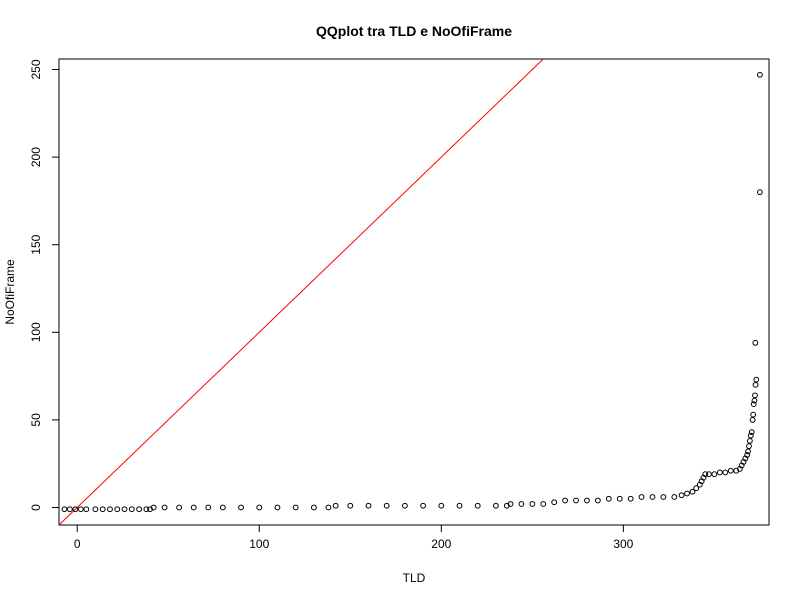 The height and width of the screenshot is (600, 800). What do you see at coordinates (36, 332) in the screenshot?
I see `y-tick-label: 100` at bounding box center [36, 332].